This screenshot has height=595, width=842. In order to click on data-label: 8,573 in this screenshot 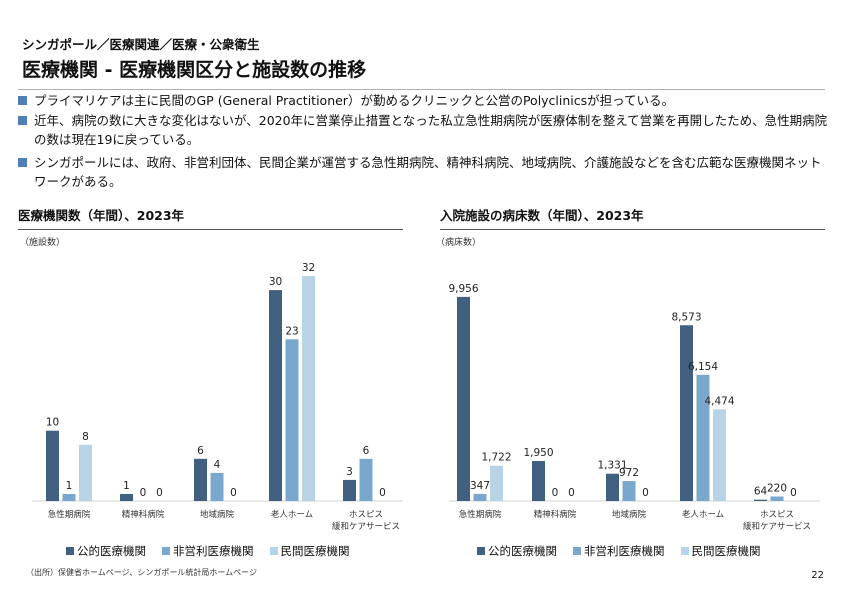, I will do `click(686, 317)`.